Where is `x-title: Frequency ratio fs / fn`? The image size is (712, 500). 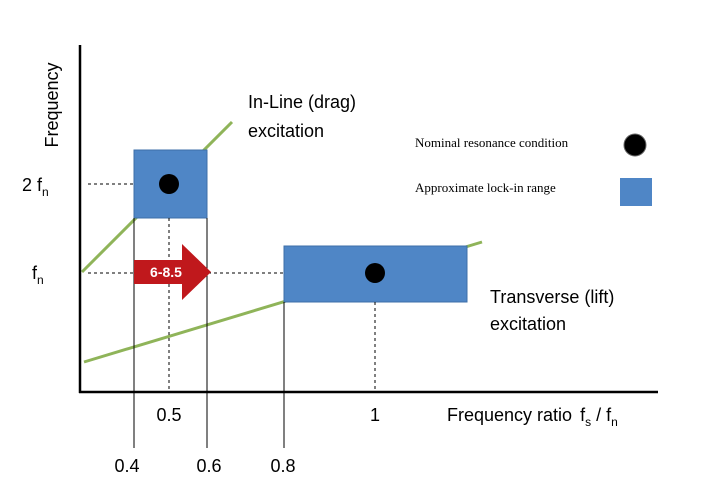
x-title: Frequency ratio fs / fn is located at coordinates (532, 417).